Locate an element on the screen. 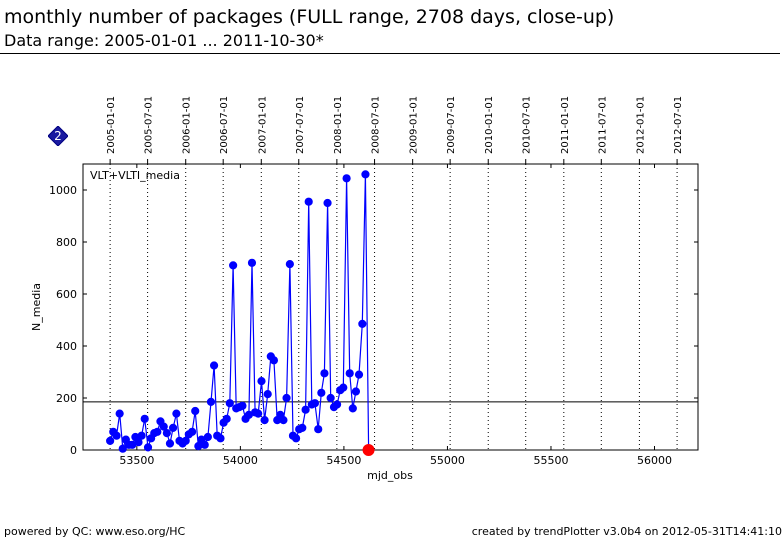 Image resolution: width=782 pixels, height=542 pixels. y-tick-label: 800 is located at coordinates (66, 242).